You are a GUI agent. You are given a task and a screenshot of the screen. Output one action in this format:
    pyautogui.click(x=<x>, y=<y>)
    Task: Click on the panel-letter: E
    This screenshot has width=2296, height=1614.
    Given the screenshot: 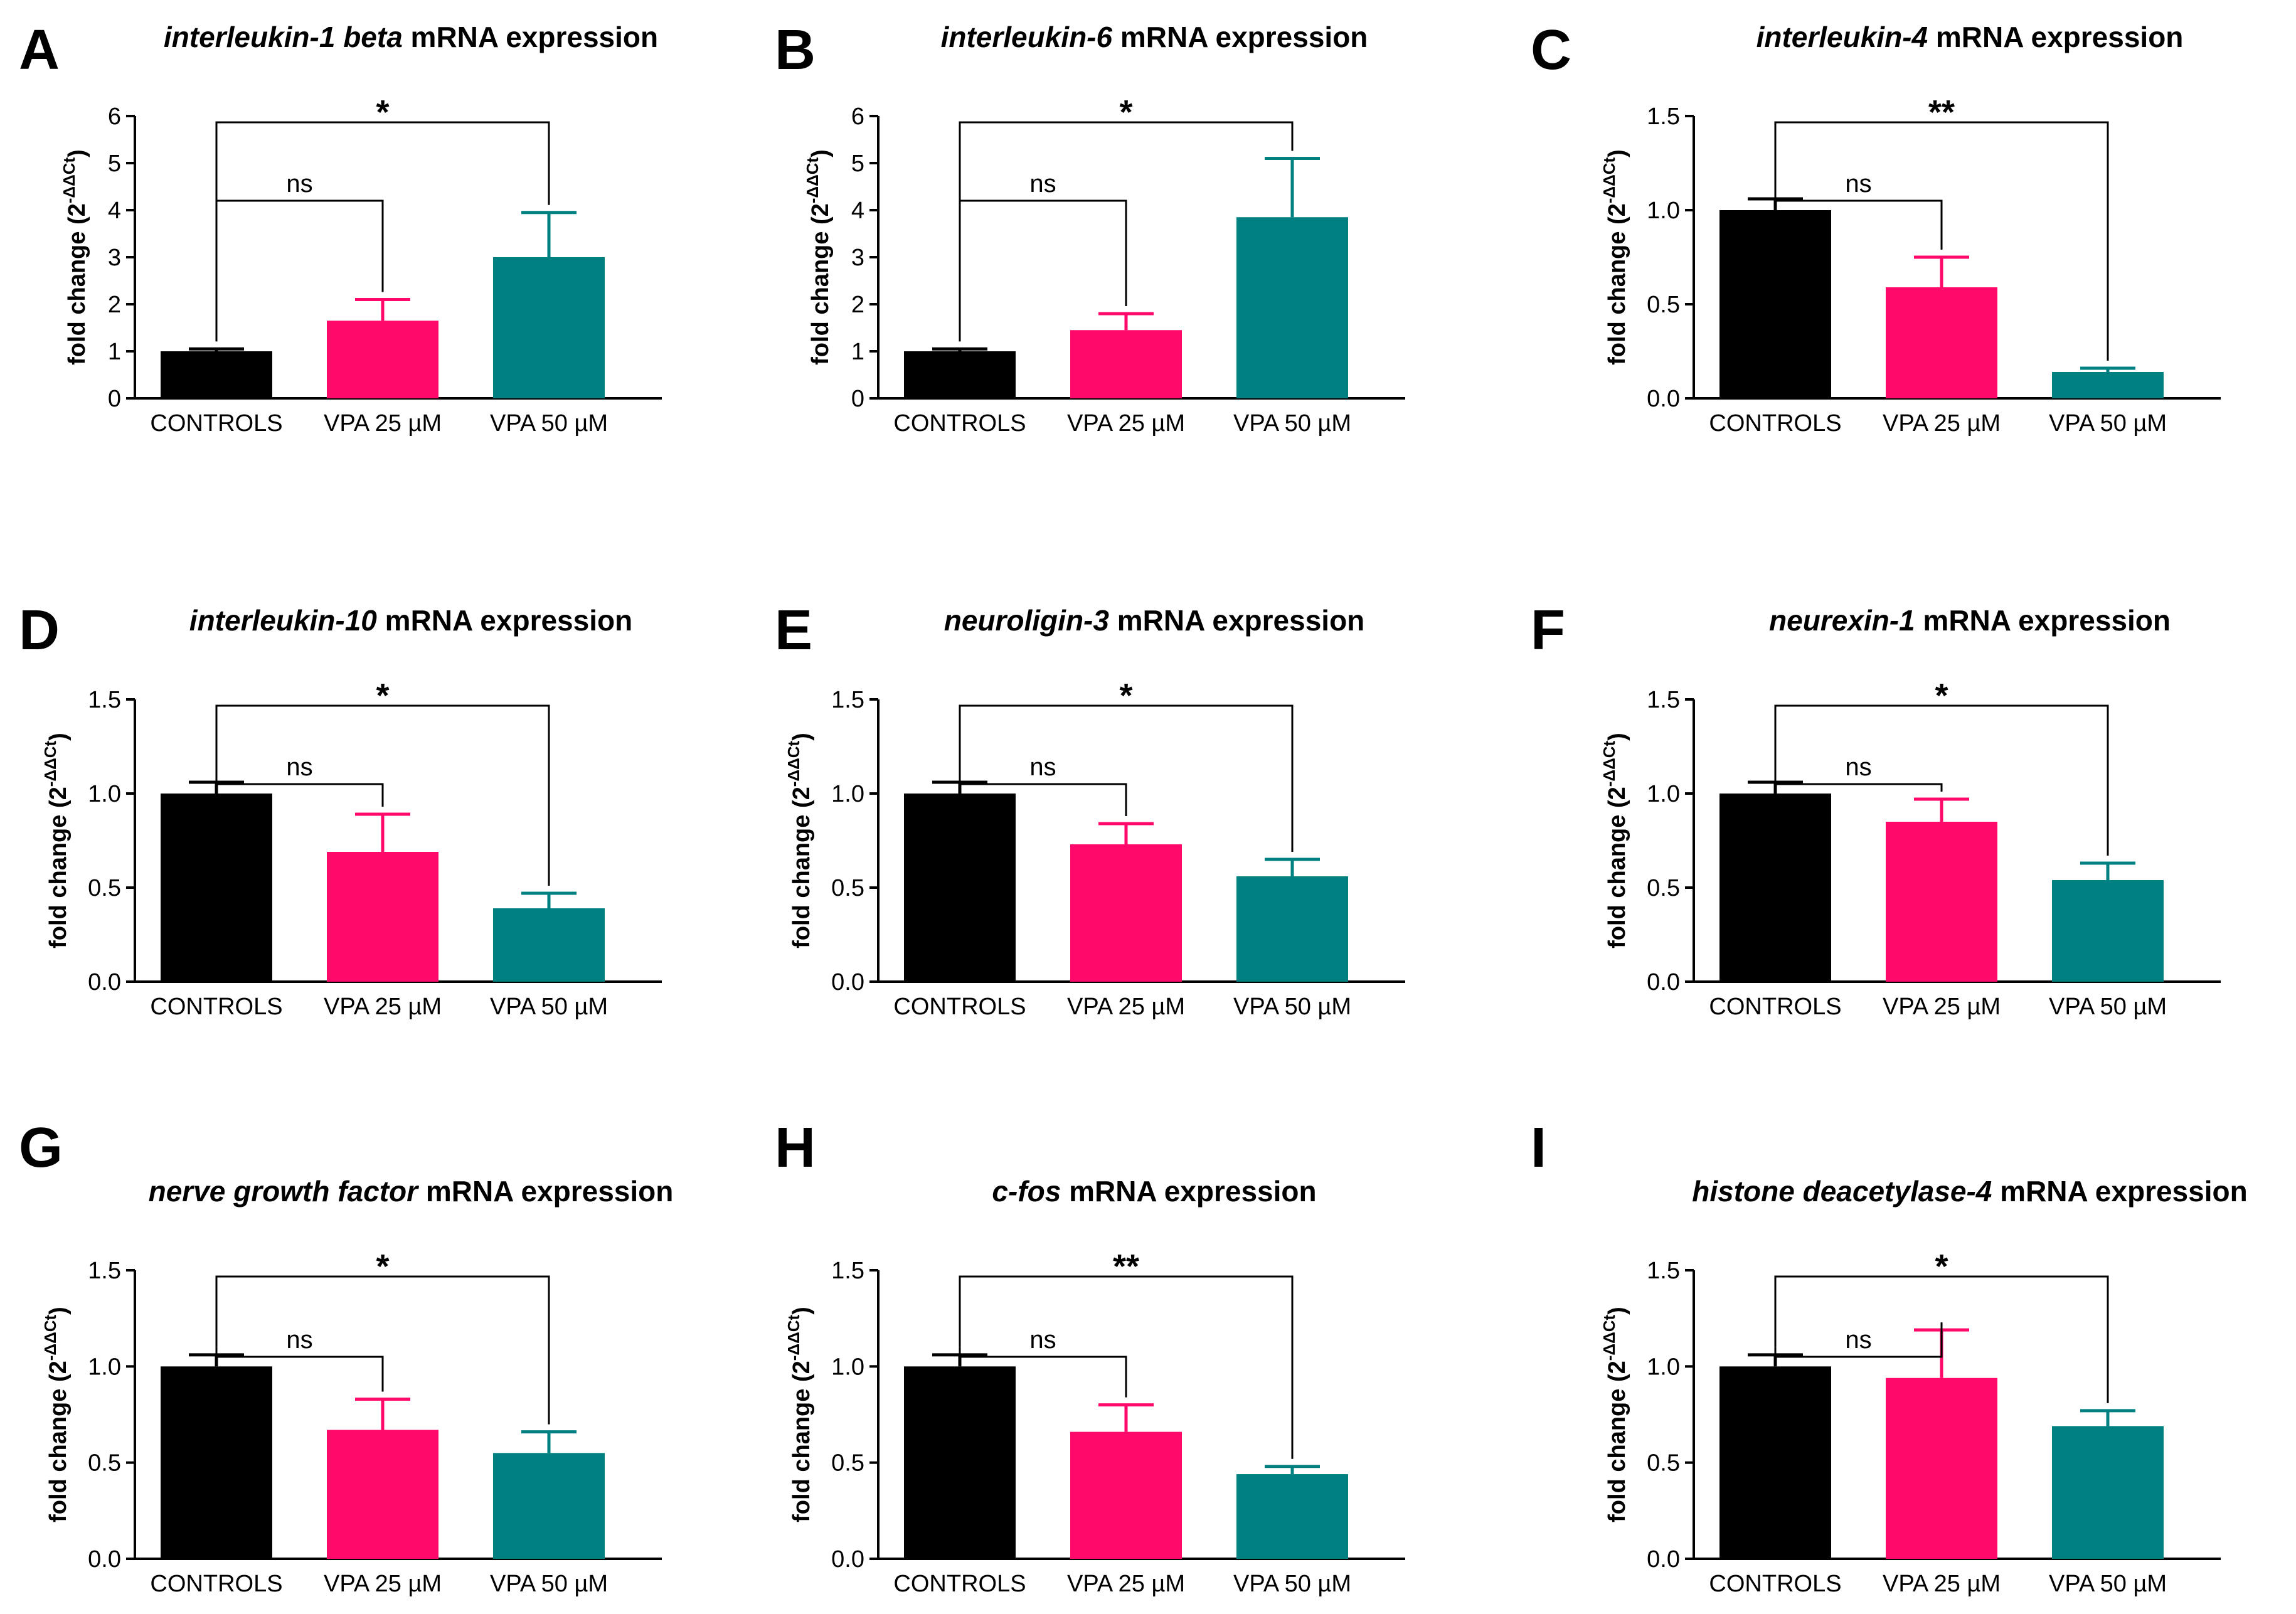 What is the action you would take?
    pyautogui.click(x=793, y=630)
    